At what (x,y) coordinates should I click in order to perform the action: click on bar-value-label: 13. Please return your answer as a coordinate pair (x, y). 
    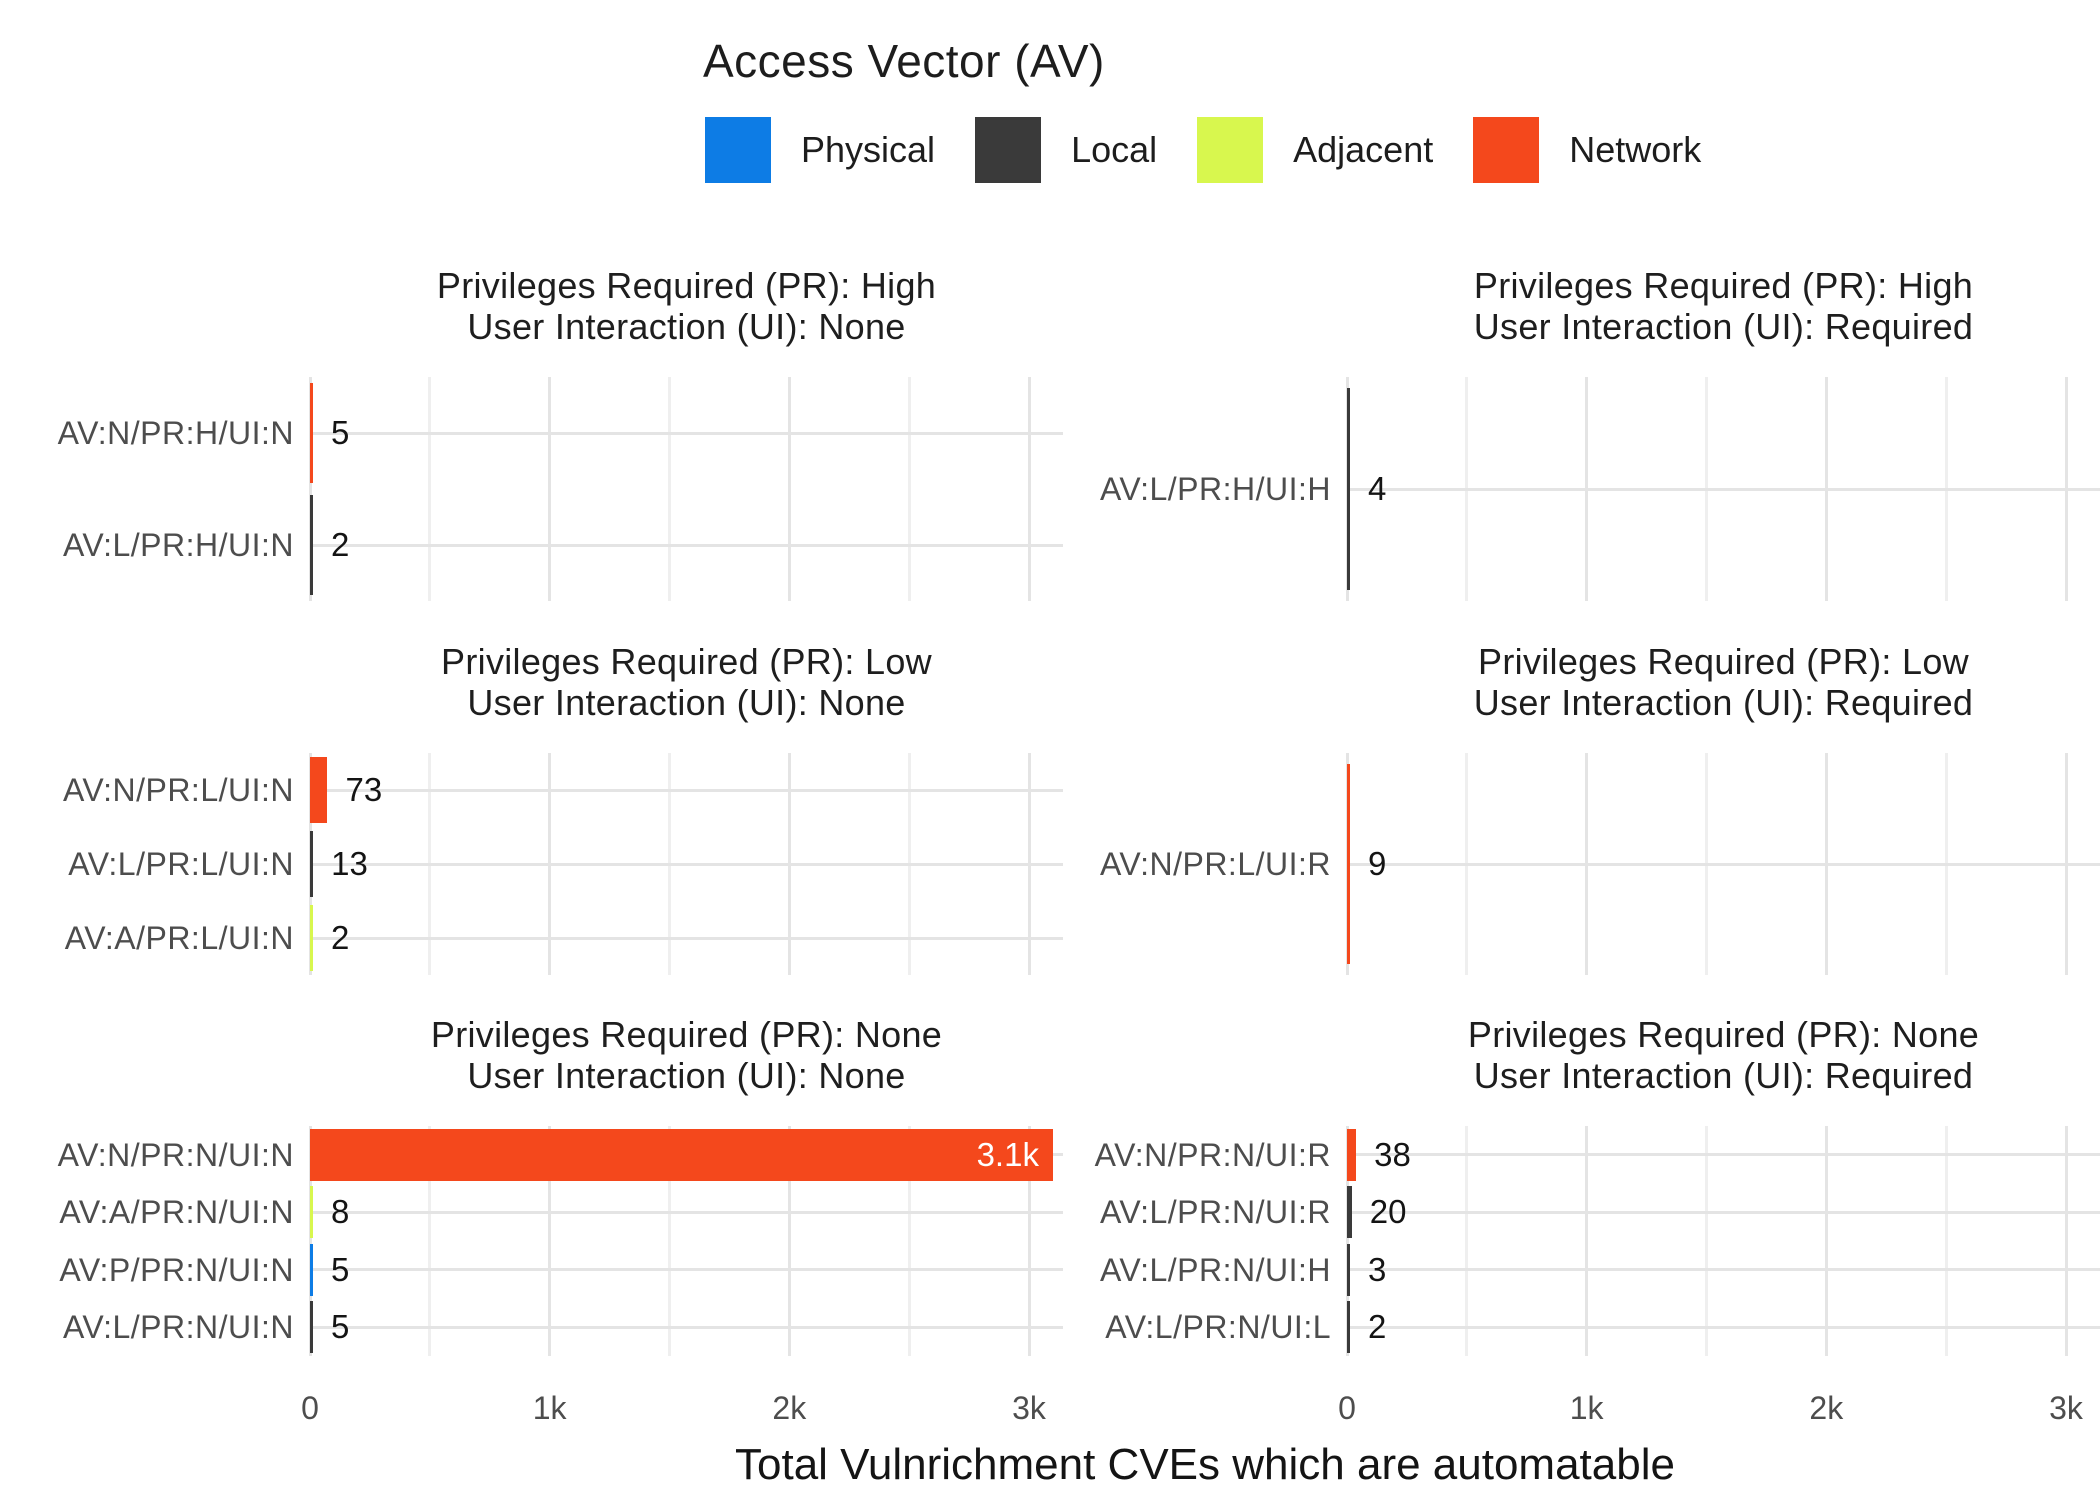
    Looking at the image, I should click on (349, 863).